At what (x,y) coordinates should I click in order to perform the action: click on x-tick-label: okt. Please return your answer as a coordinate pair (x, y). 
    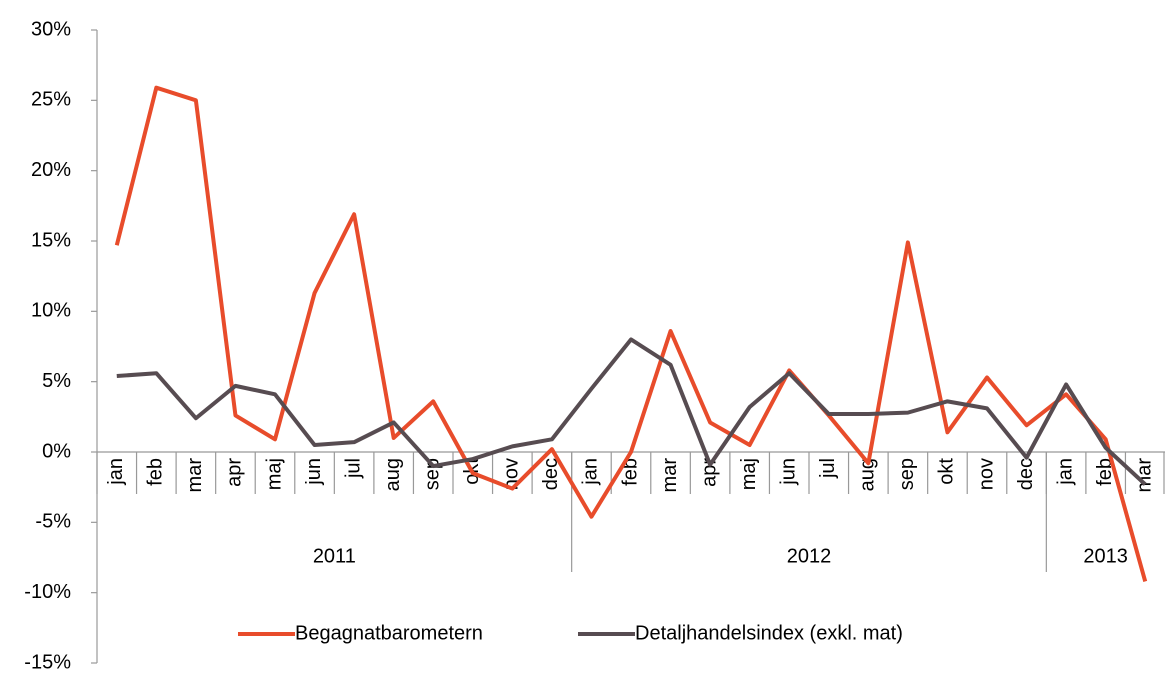
    Looking at the image, I should click on (947, 471).